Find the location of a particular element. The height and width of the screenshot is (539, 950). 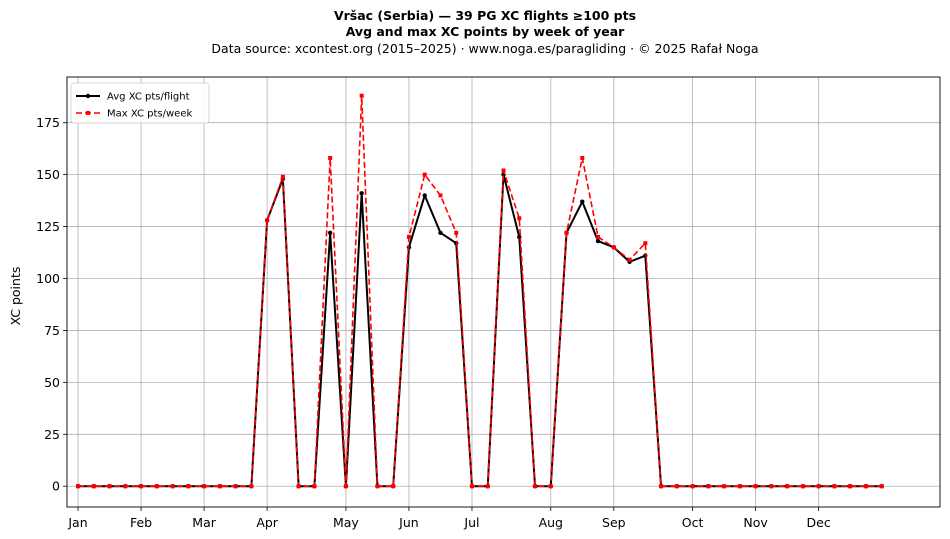

x-tick-label: Aug is located at coordinates (551, 522).